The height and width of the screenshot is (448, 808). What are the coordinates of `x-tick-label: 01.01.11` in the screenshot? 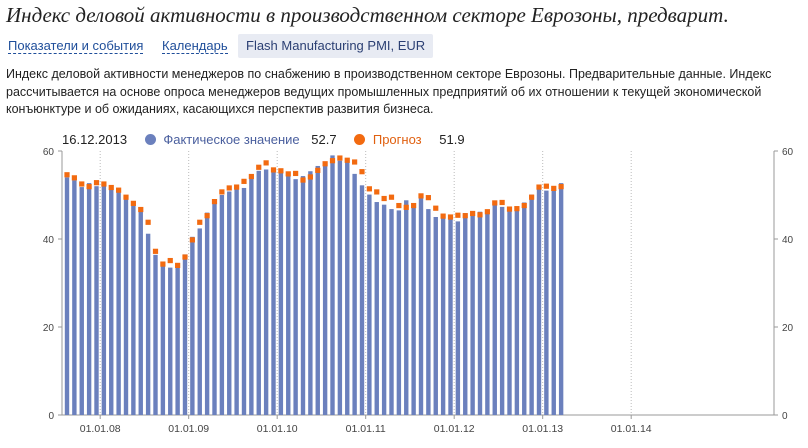 It's located at (366, 429).